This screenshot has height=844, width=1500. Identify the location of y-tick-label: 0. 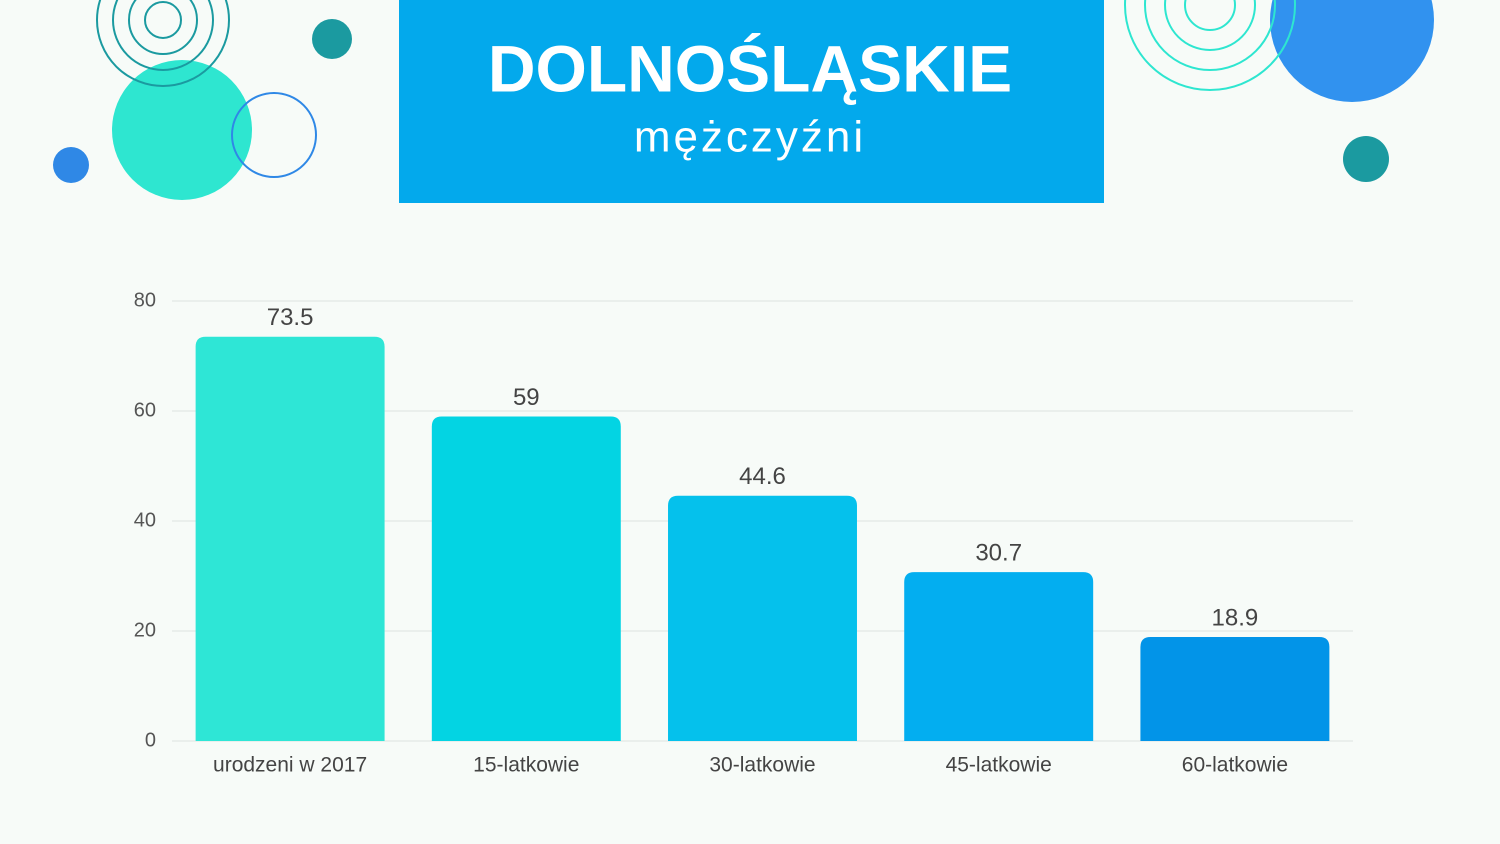
(150, 740).